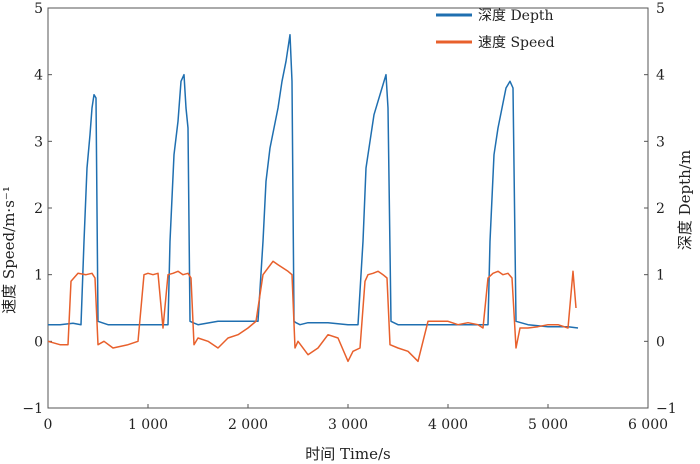 The image size is (700, 464). Describe the element at coordinates (548, 425) in the screenshot. I see `x-tick-label: 5 000` at that location.